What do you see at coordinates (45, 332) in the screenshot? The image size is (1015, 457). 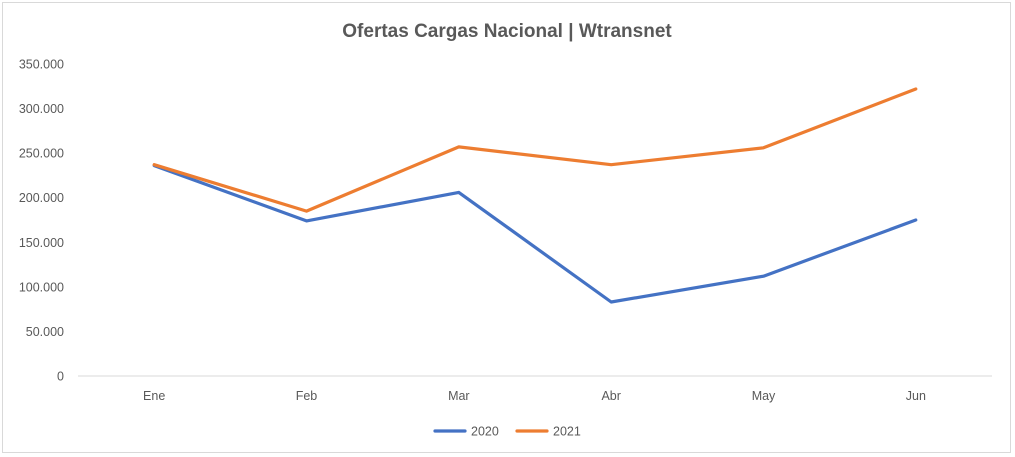 I see `y-tick-label: 50.000` at bounding box center [45, 332].